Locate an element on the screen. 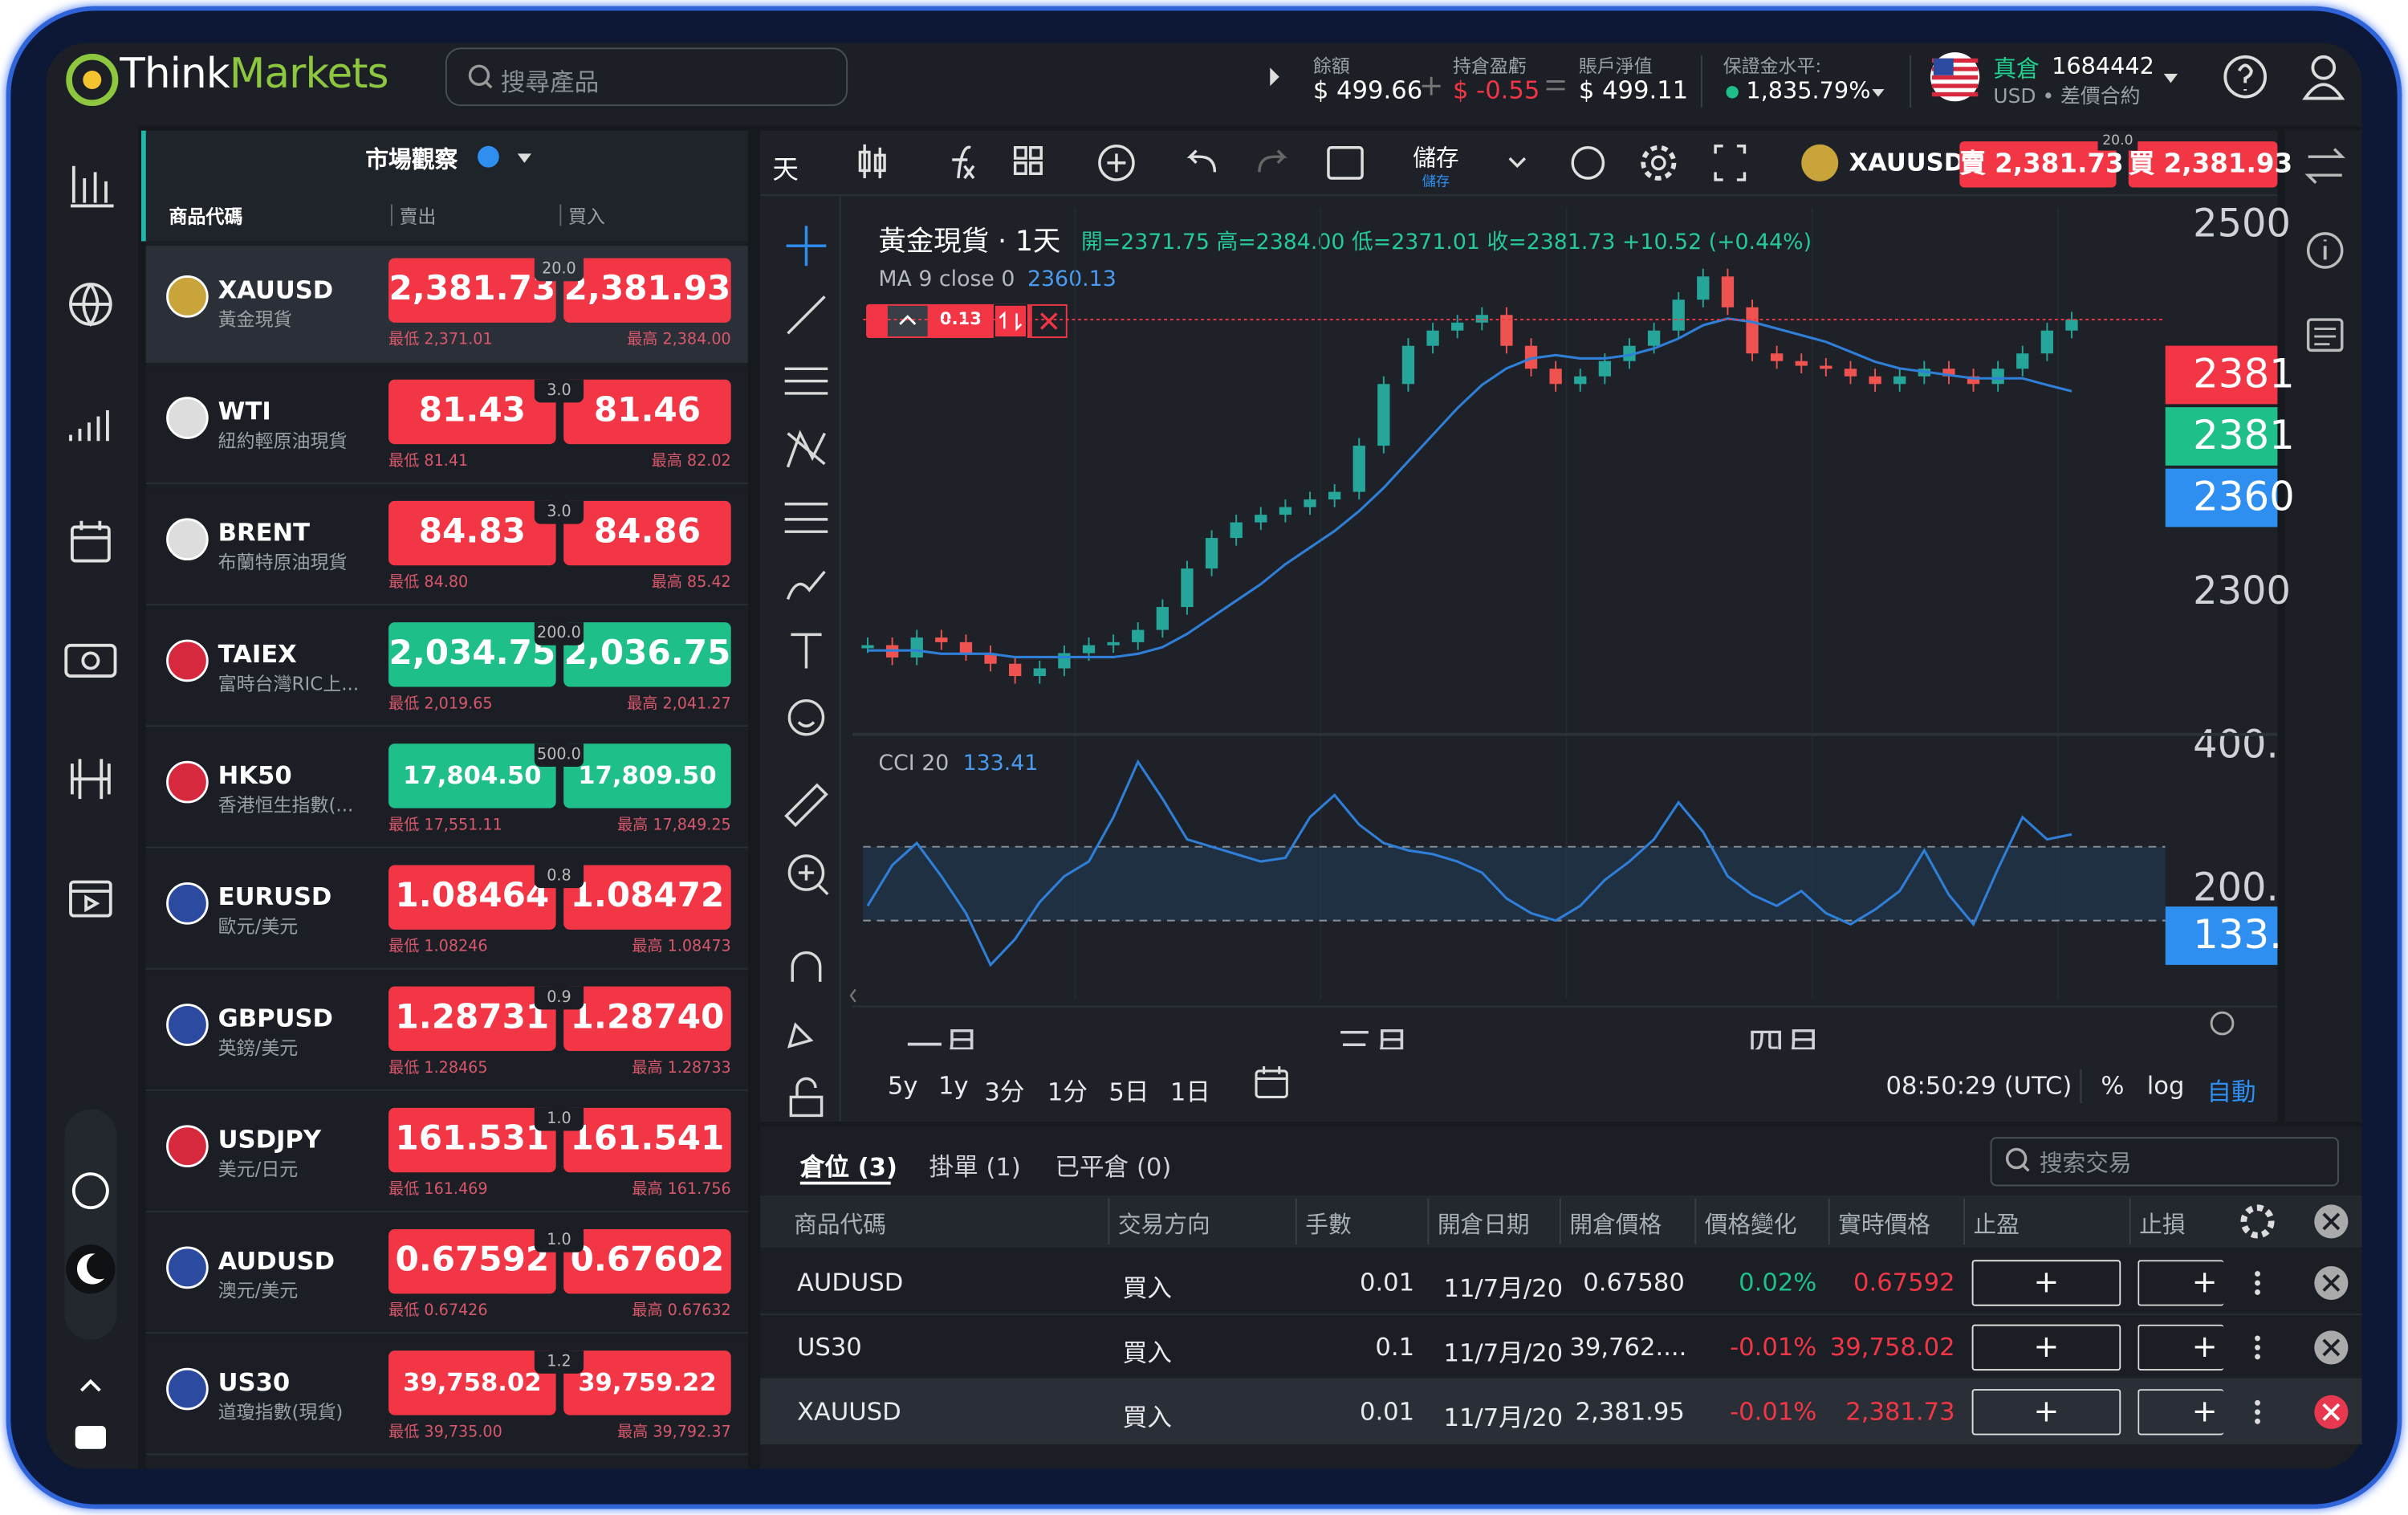 The image size is (2408, 1515). order-reverse is located at coordinates (1010, 321).